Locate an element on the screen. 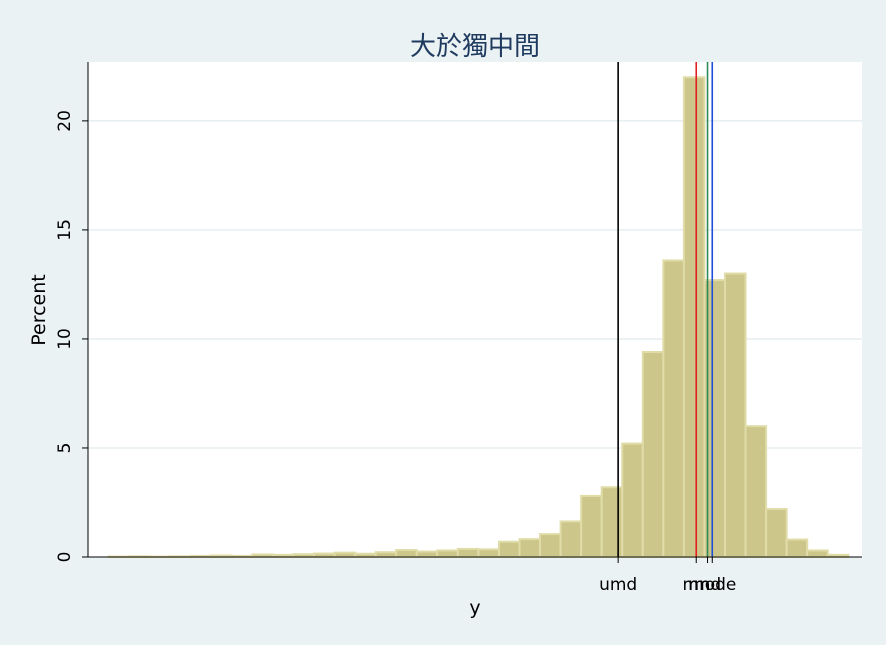  x-marker-label-mode: mode is located at coordinates (712, 585).